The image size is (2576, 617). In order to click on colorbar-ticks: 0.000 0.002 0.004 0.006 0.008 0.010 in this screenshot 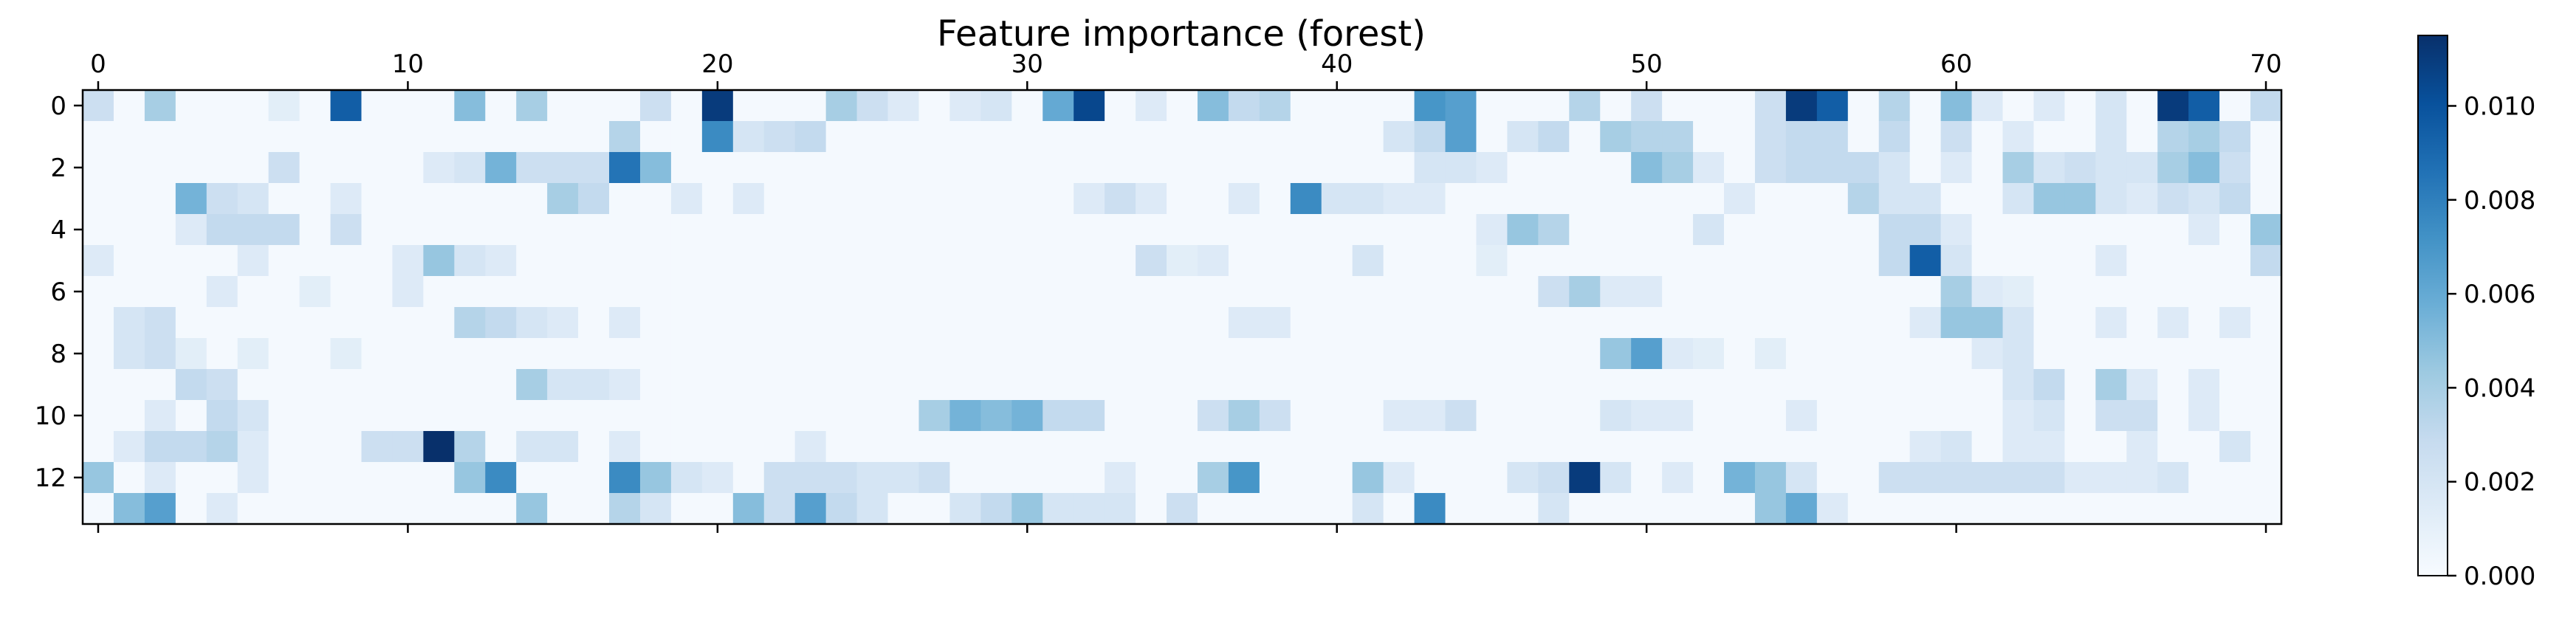, I will do `click(2491, 341)`.